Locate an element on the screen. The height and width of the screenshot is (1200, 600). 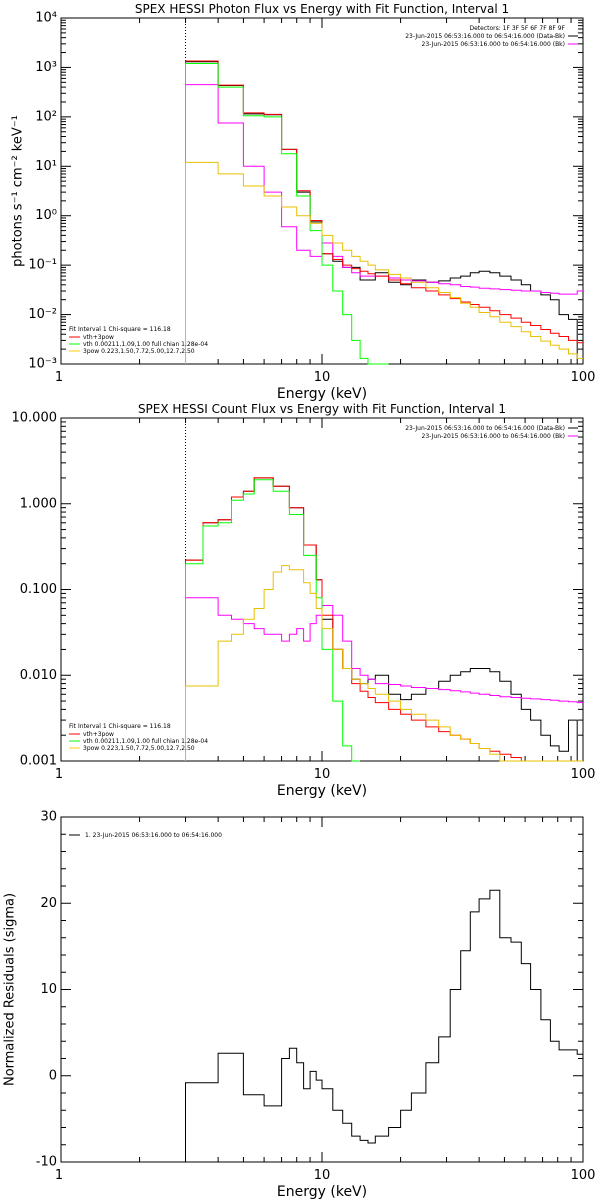
y-tick-label: 10⁰ is located at coordinates (46, 215).